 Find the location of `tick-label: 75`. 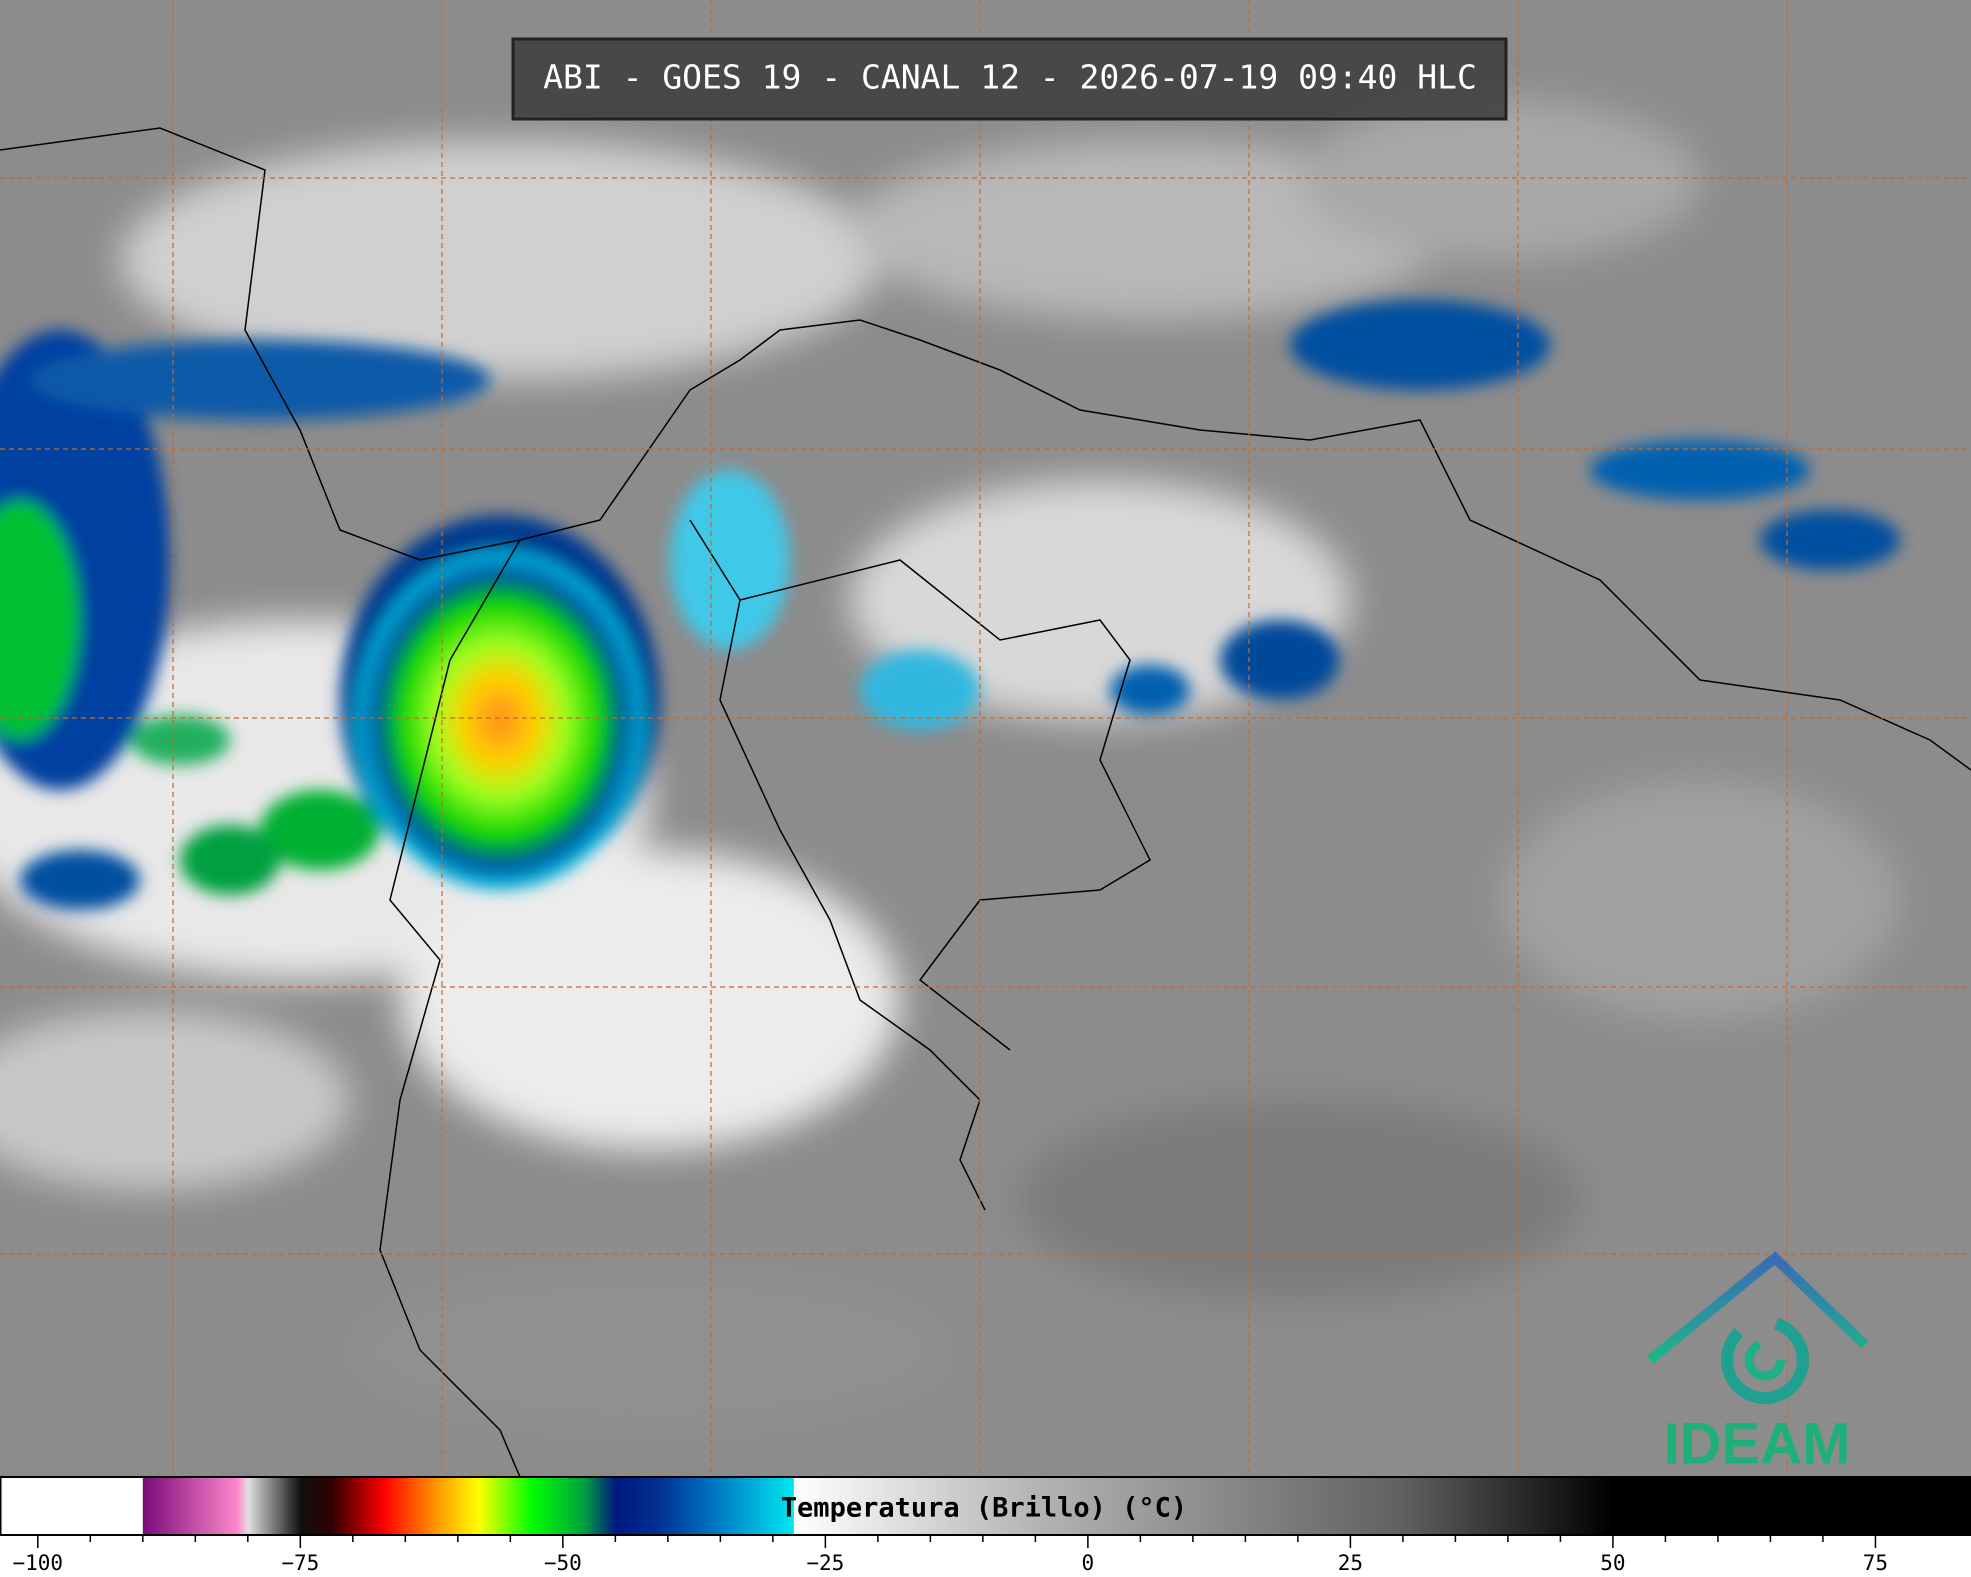

tick-label: 75 is located at coordinates (1875, 1563).